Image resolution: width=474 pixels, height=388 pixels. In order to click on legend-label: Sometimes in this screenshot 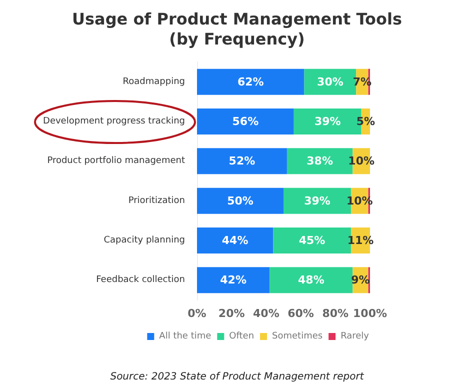, I will do `click(297, 337)`.